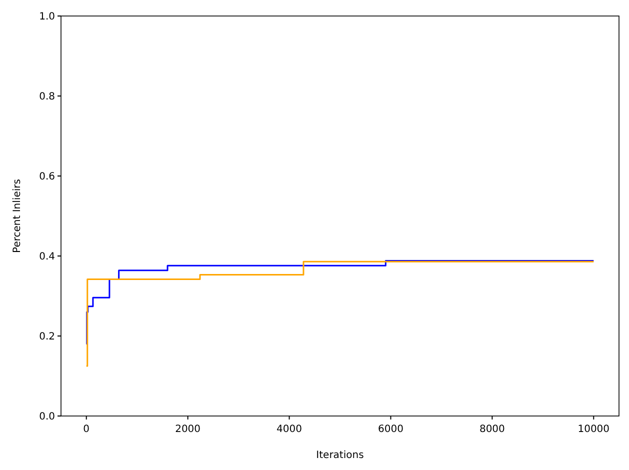 The height and width of the screenshot is (470, 629). What do you see at coordinates (391, 429) in the screenshot?
I see `x-tick-label: 6000` at bounding box center [391, 429].